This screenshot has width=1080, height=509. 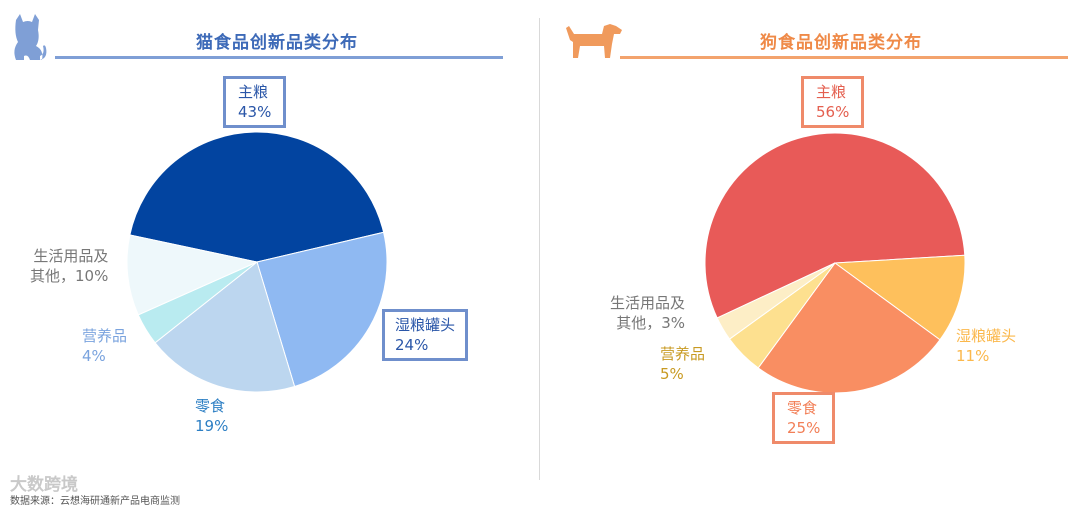 I want to click on cat-label-wet-pct: 24%, so click(x=412, y=345).